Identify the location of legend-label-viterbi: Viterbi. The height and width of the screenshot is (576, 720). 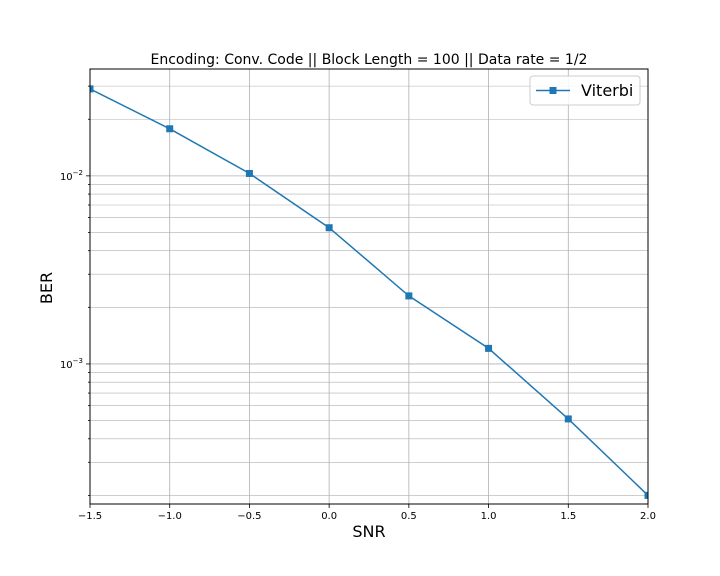
(607, 90).